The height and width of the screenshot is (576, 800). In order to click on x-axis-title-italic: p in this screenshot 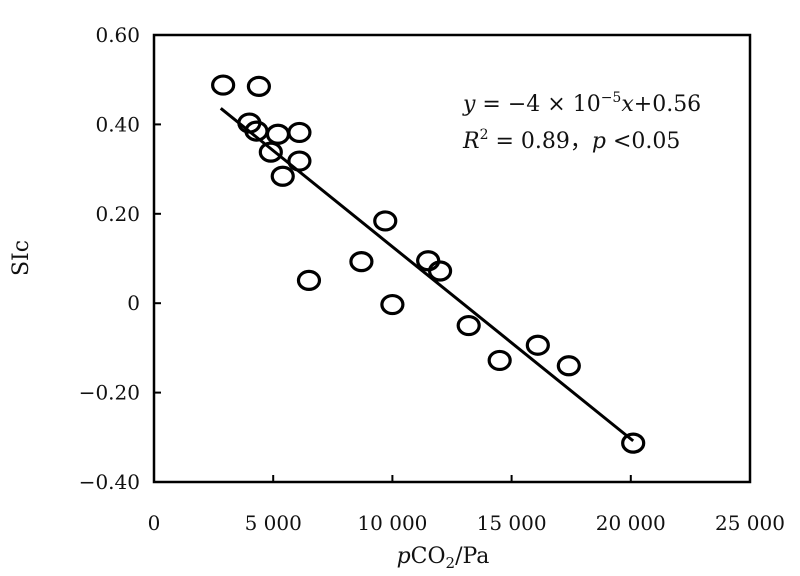, I will do `click(404, 556)`.